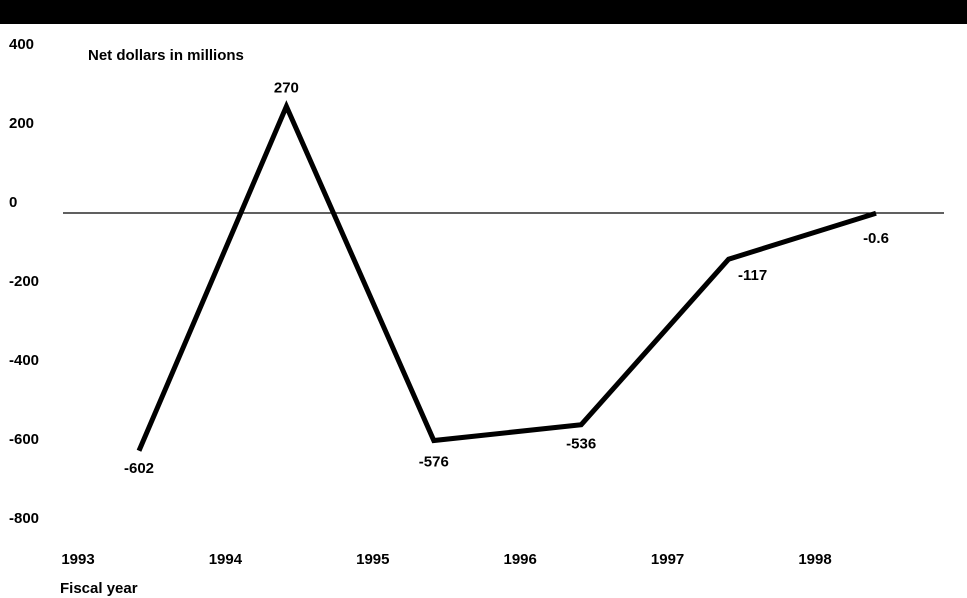 This screenshot has width=967, height=598. I want to click on top-bar, so click(483, 12).